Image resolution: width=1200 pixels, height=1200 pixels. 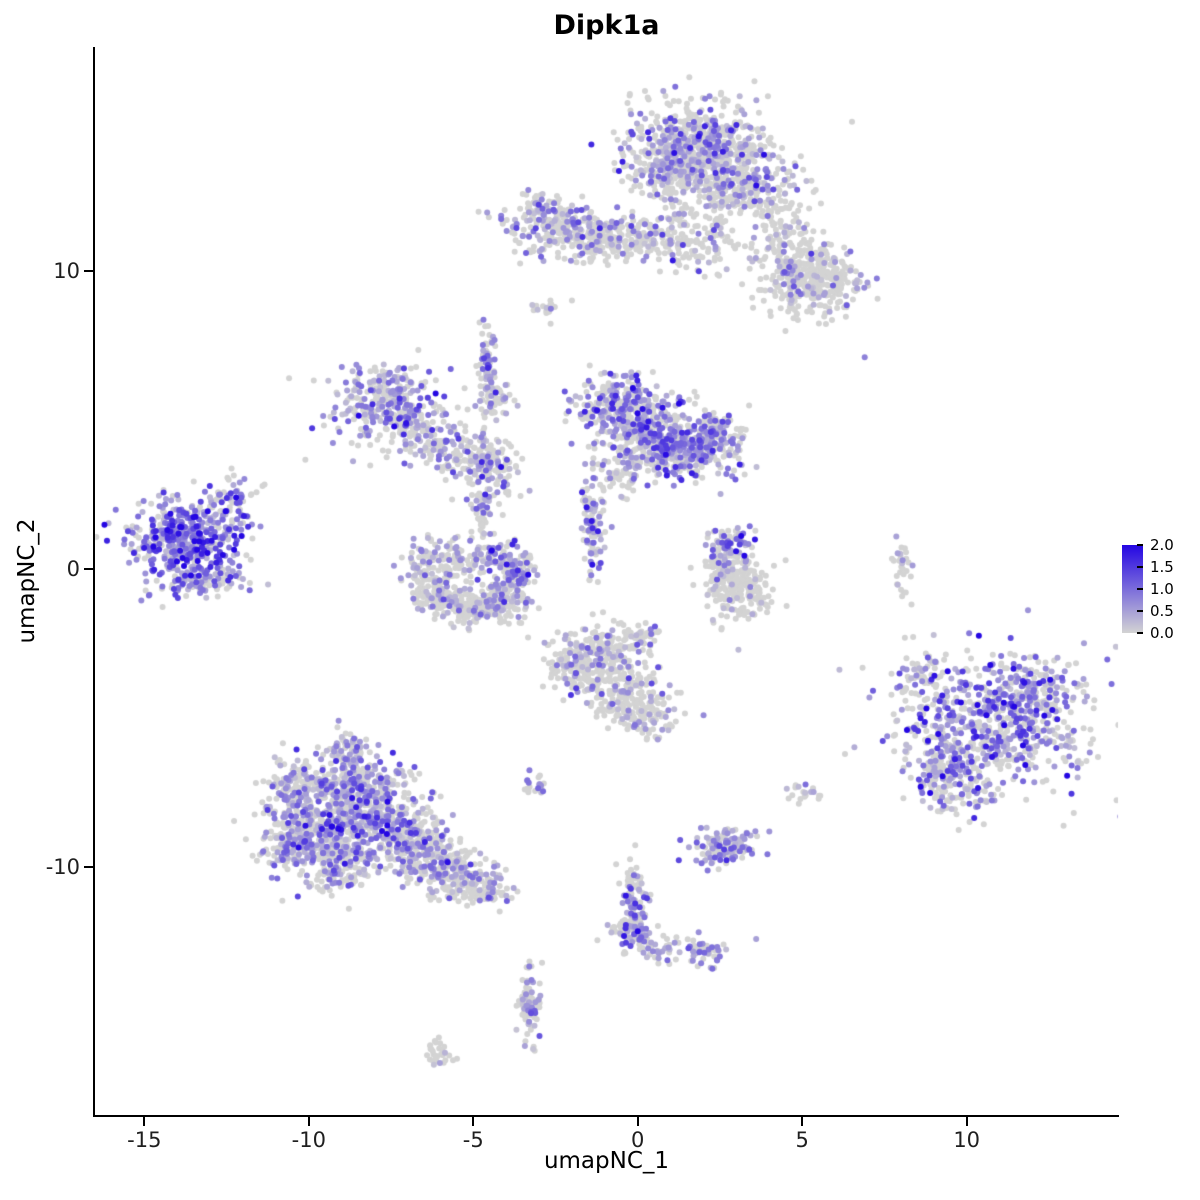 I want to click on legend-label: 0.0, so click(x=1162, y=633).